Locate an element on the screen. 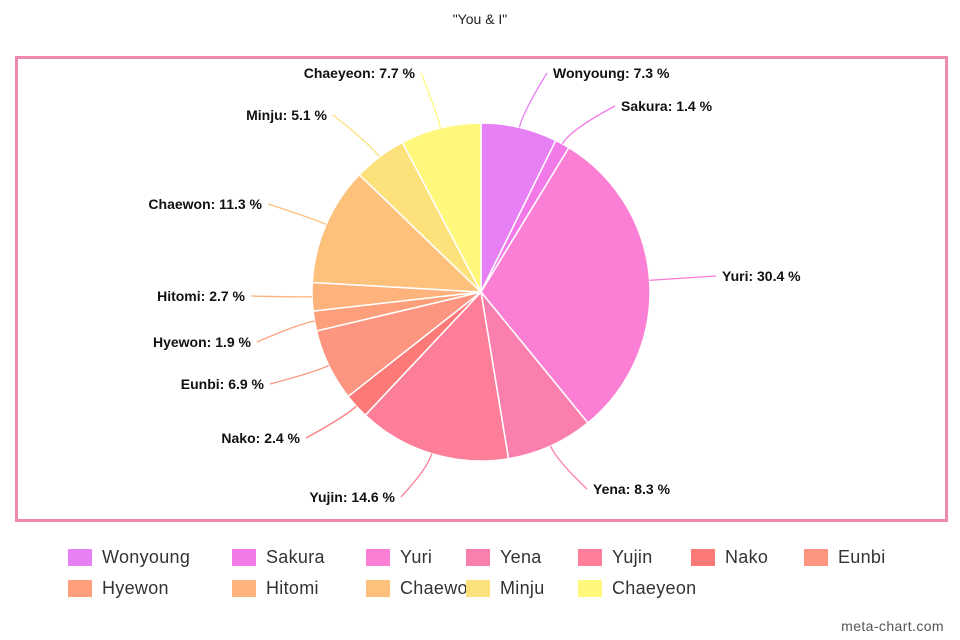  legend-label: Sakura is located at coordinates (295, 556).